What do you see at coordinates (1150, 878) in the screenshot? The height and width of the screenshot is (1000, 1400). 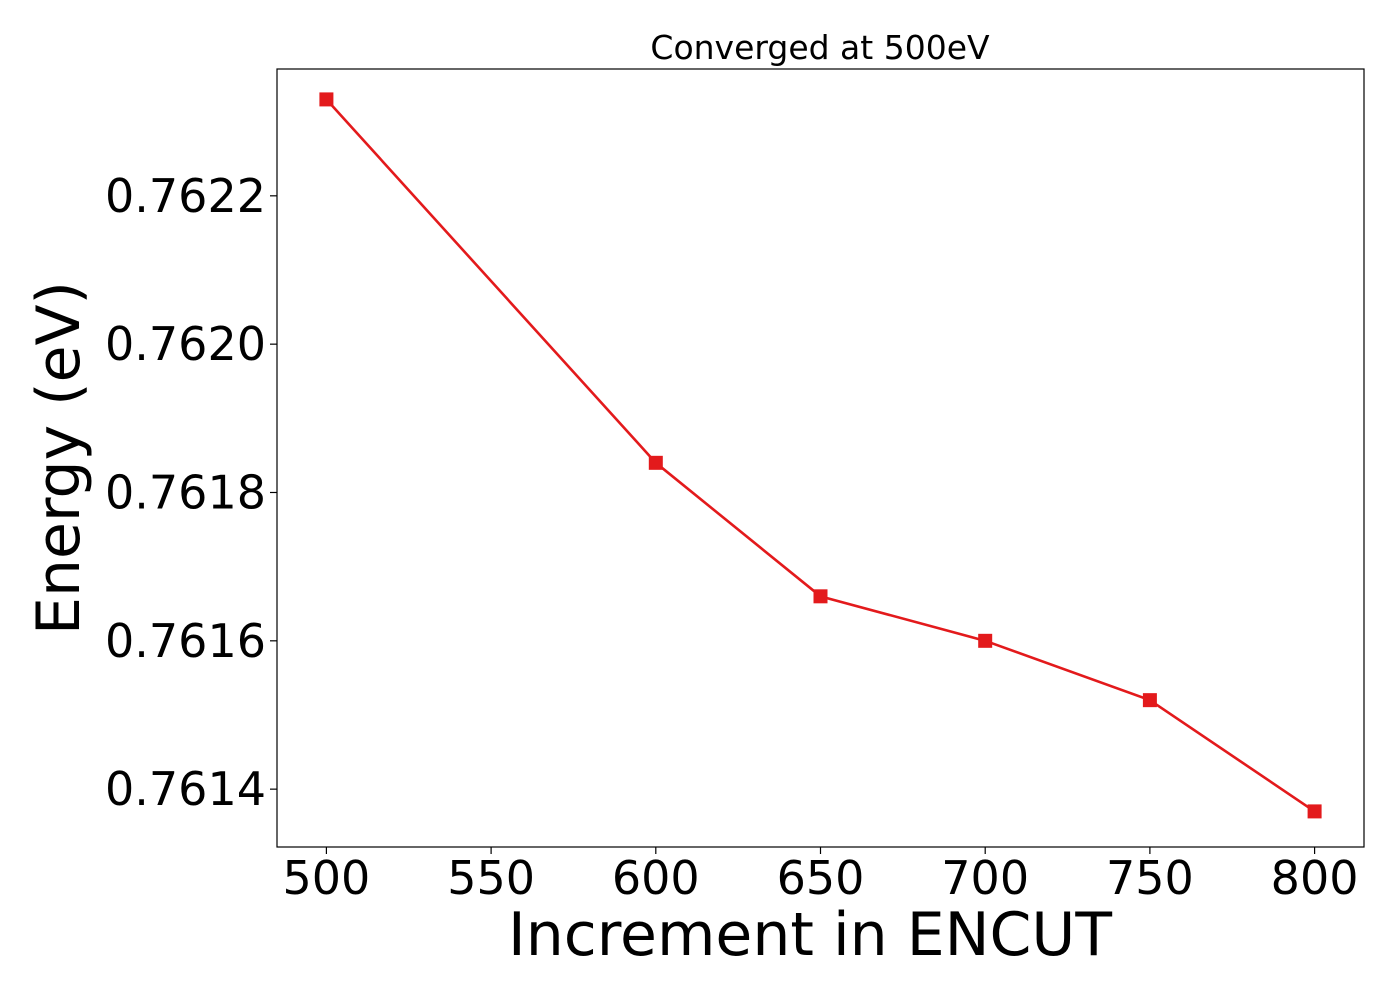 I see `x-tick-label: 750` at bounding box center [1150, 878].